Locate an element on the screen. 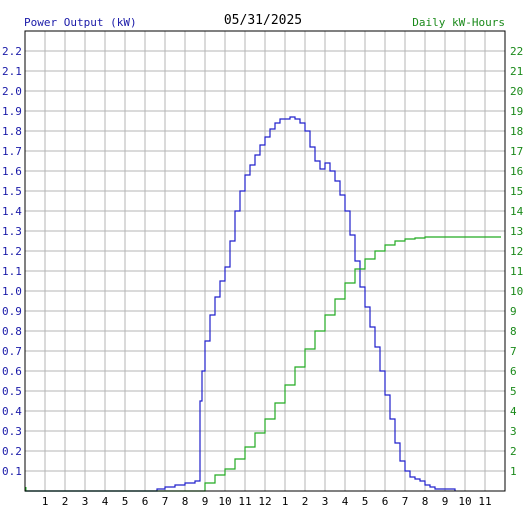 This screenshot has width=527, height=510. right-axis-tick-label: 16 is located at coordinates (516, 171).